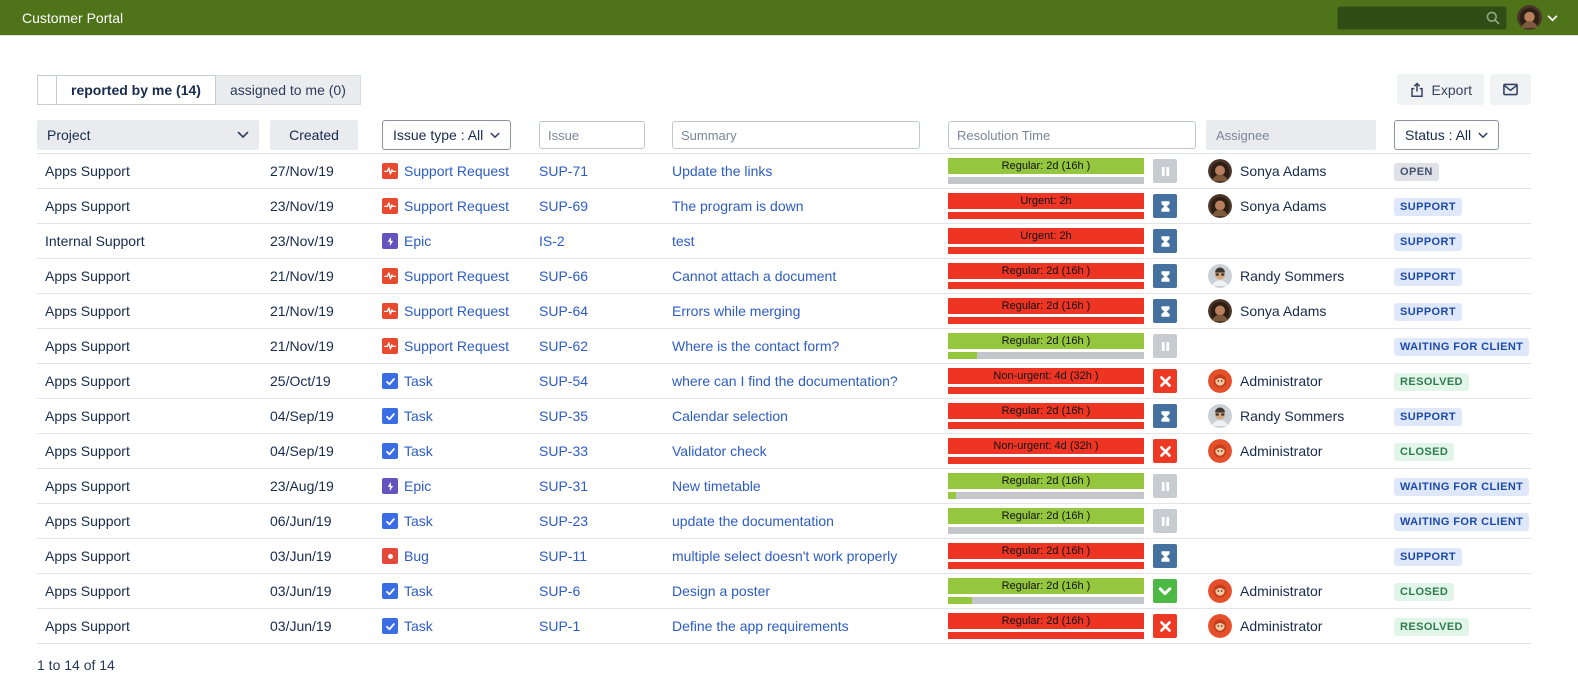 This screenshot has height=693, width=1578. What do you see at coordinates (789, 18) in the screenshot?
I see `top-navigation-bar: Customer Portal` at bounding box center [789, 18].